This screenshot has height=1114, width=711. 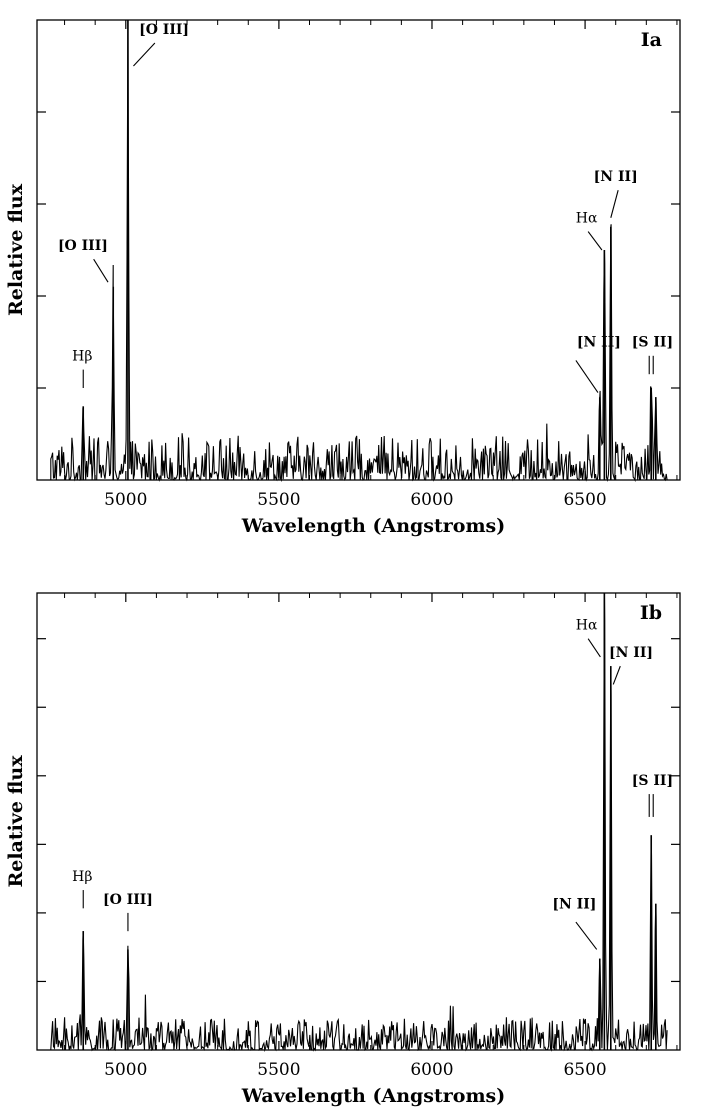 What do you see at coordinates (651, 613) in the screenshot?
I see `panel-label: Ib` at bounding box center [651, 613].